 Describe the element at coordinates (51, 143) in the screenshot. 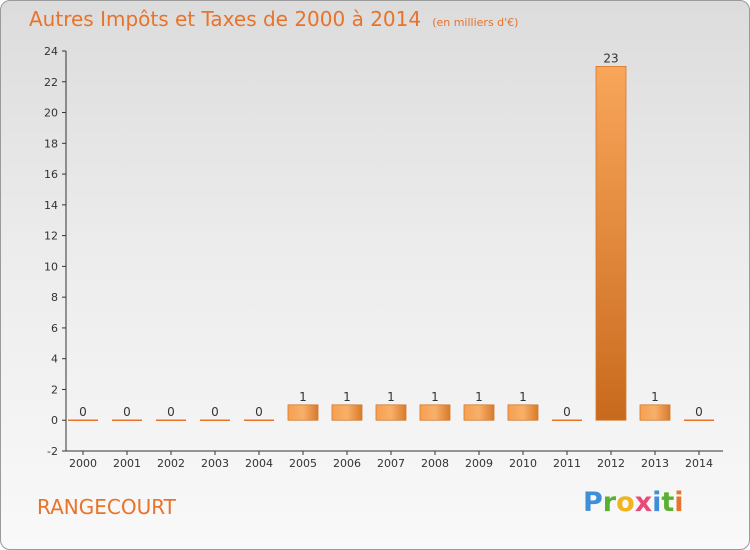

I see `y-tick-label: 18` at that location.